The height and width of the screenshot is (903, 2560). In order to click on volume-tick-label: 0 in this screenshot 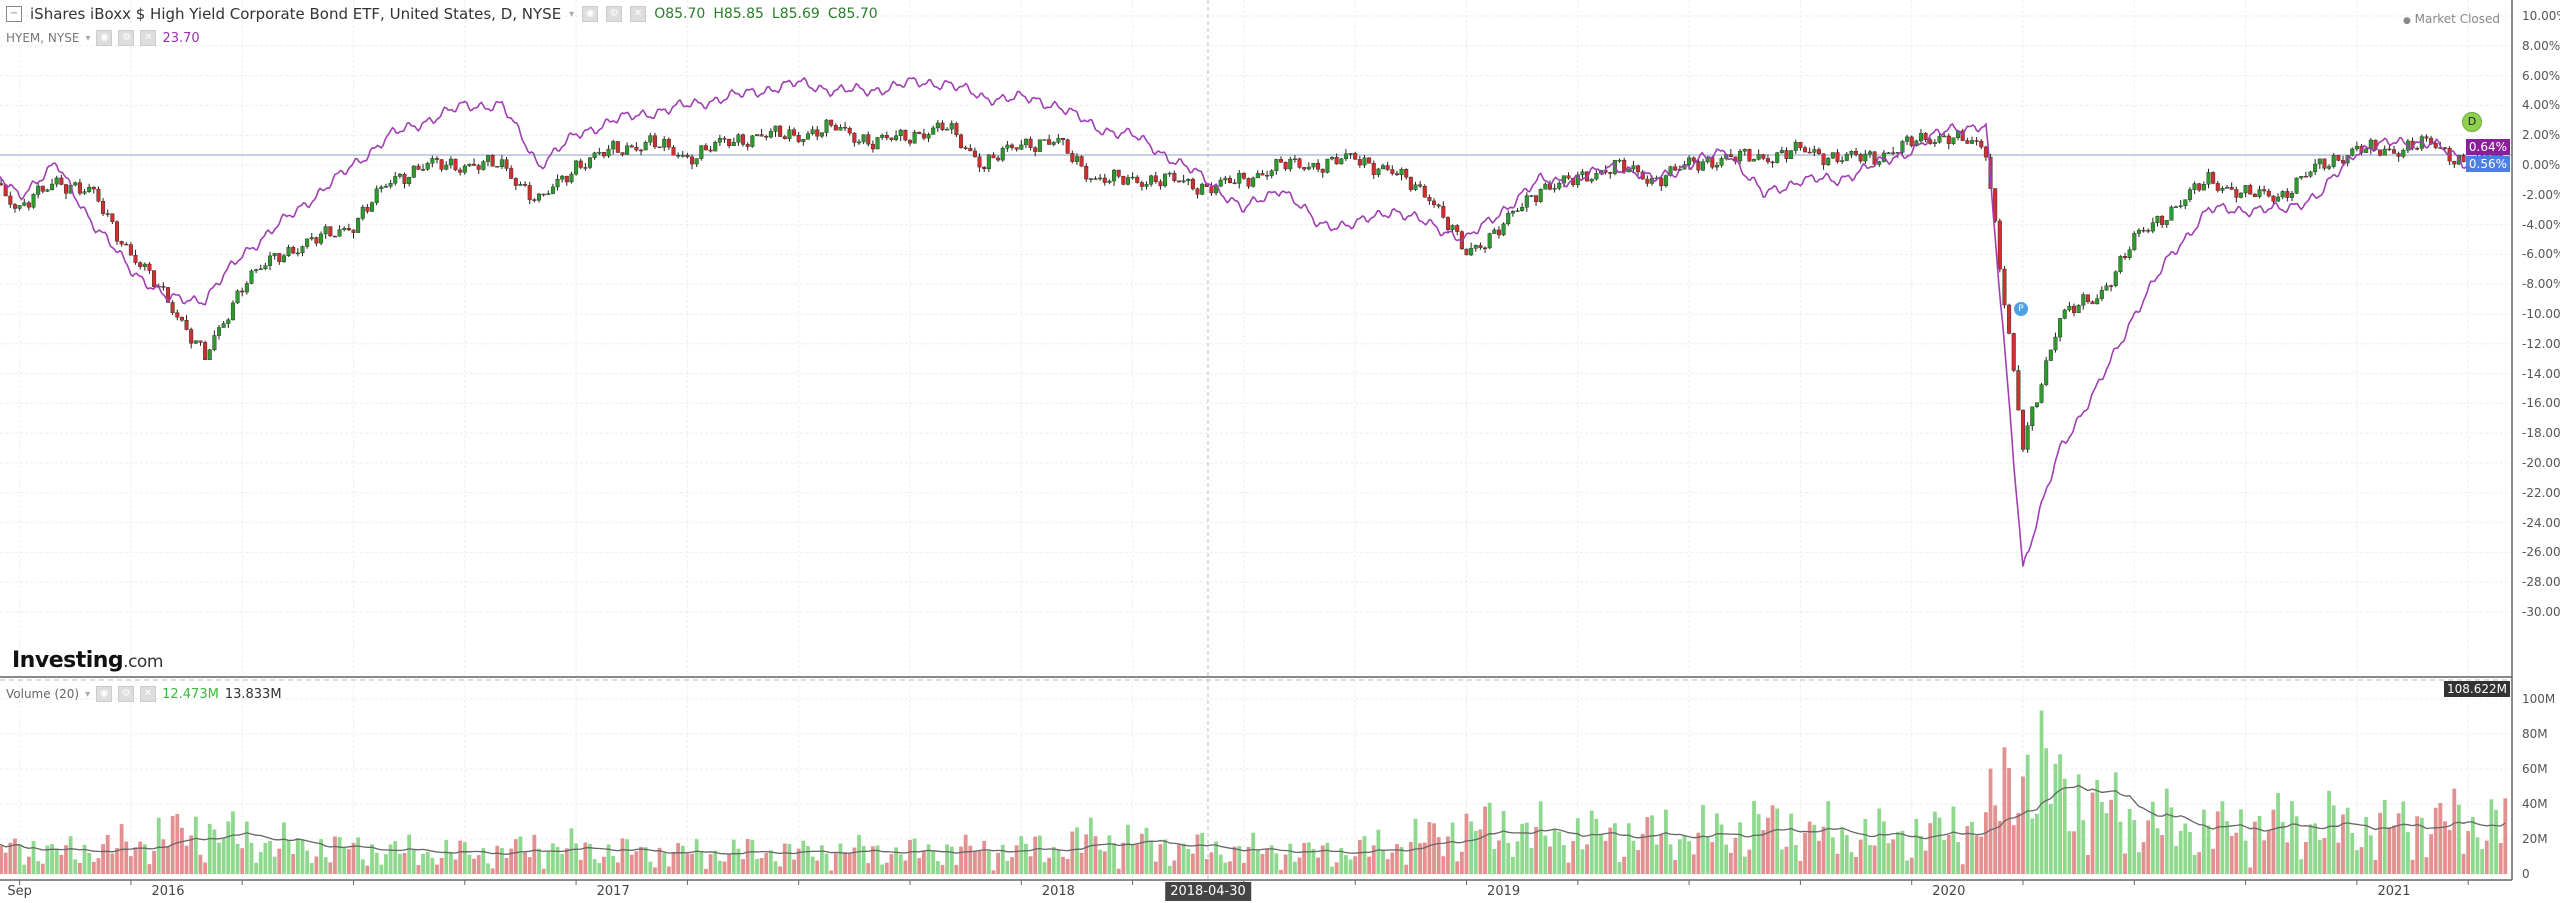, I will do `click(2526, 874)`.